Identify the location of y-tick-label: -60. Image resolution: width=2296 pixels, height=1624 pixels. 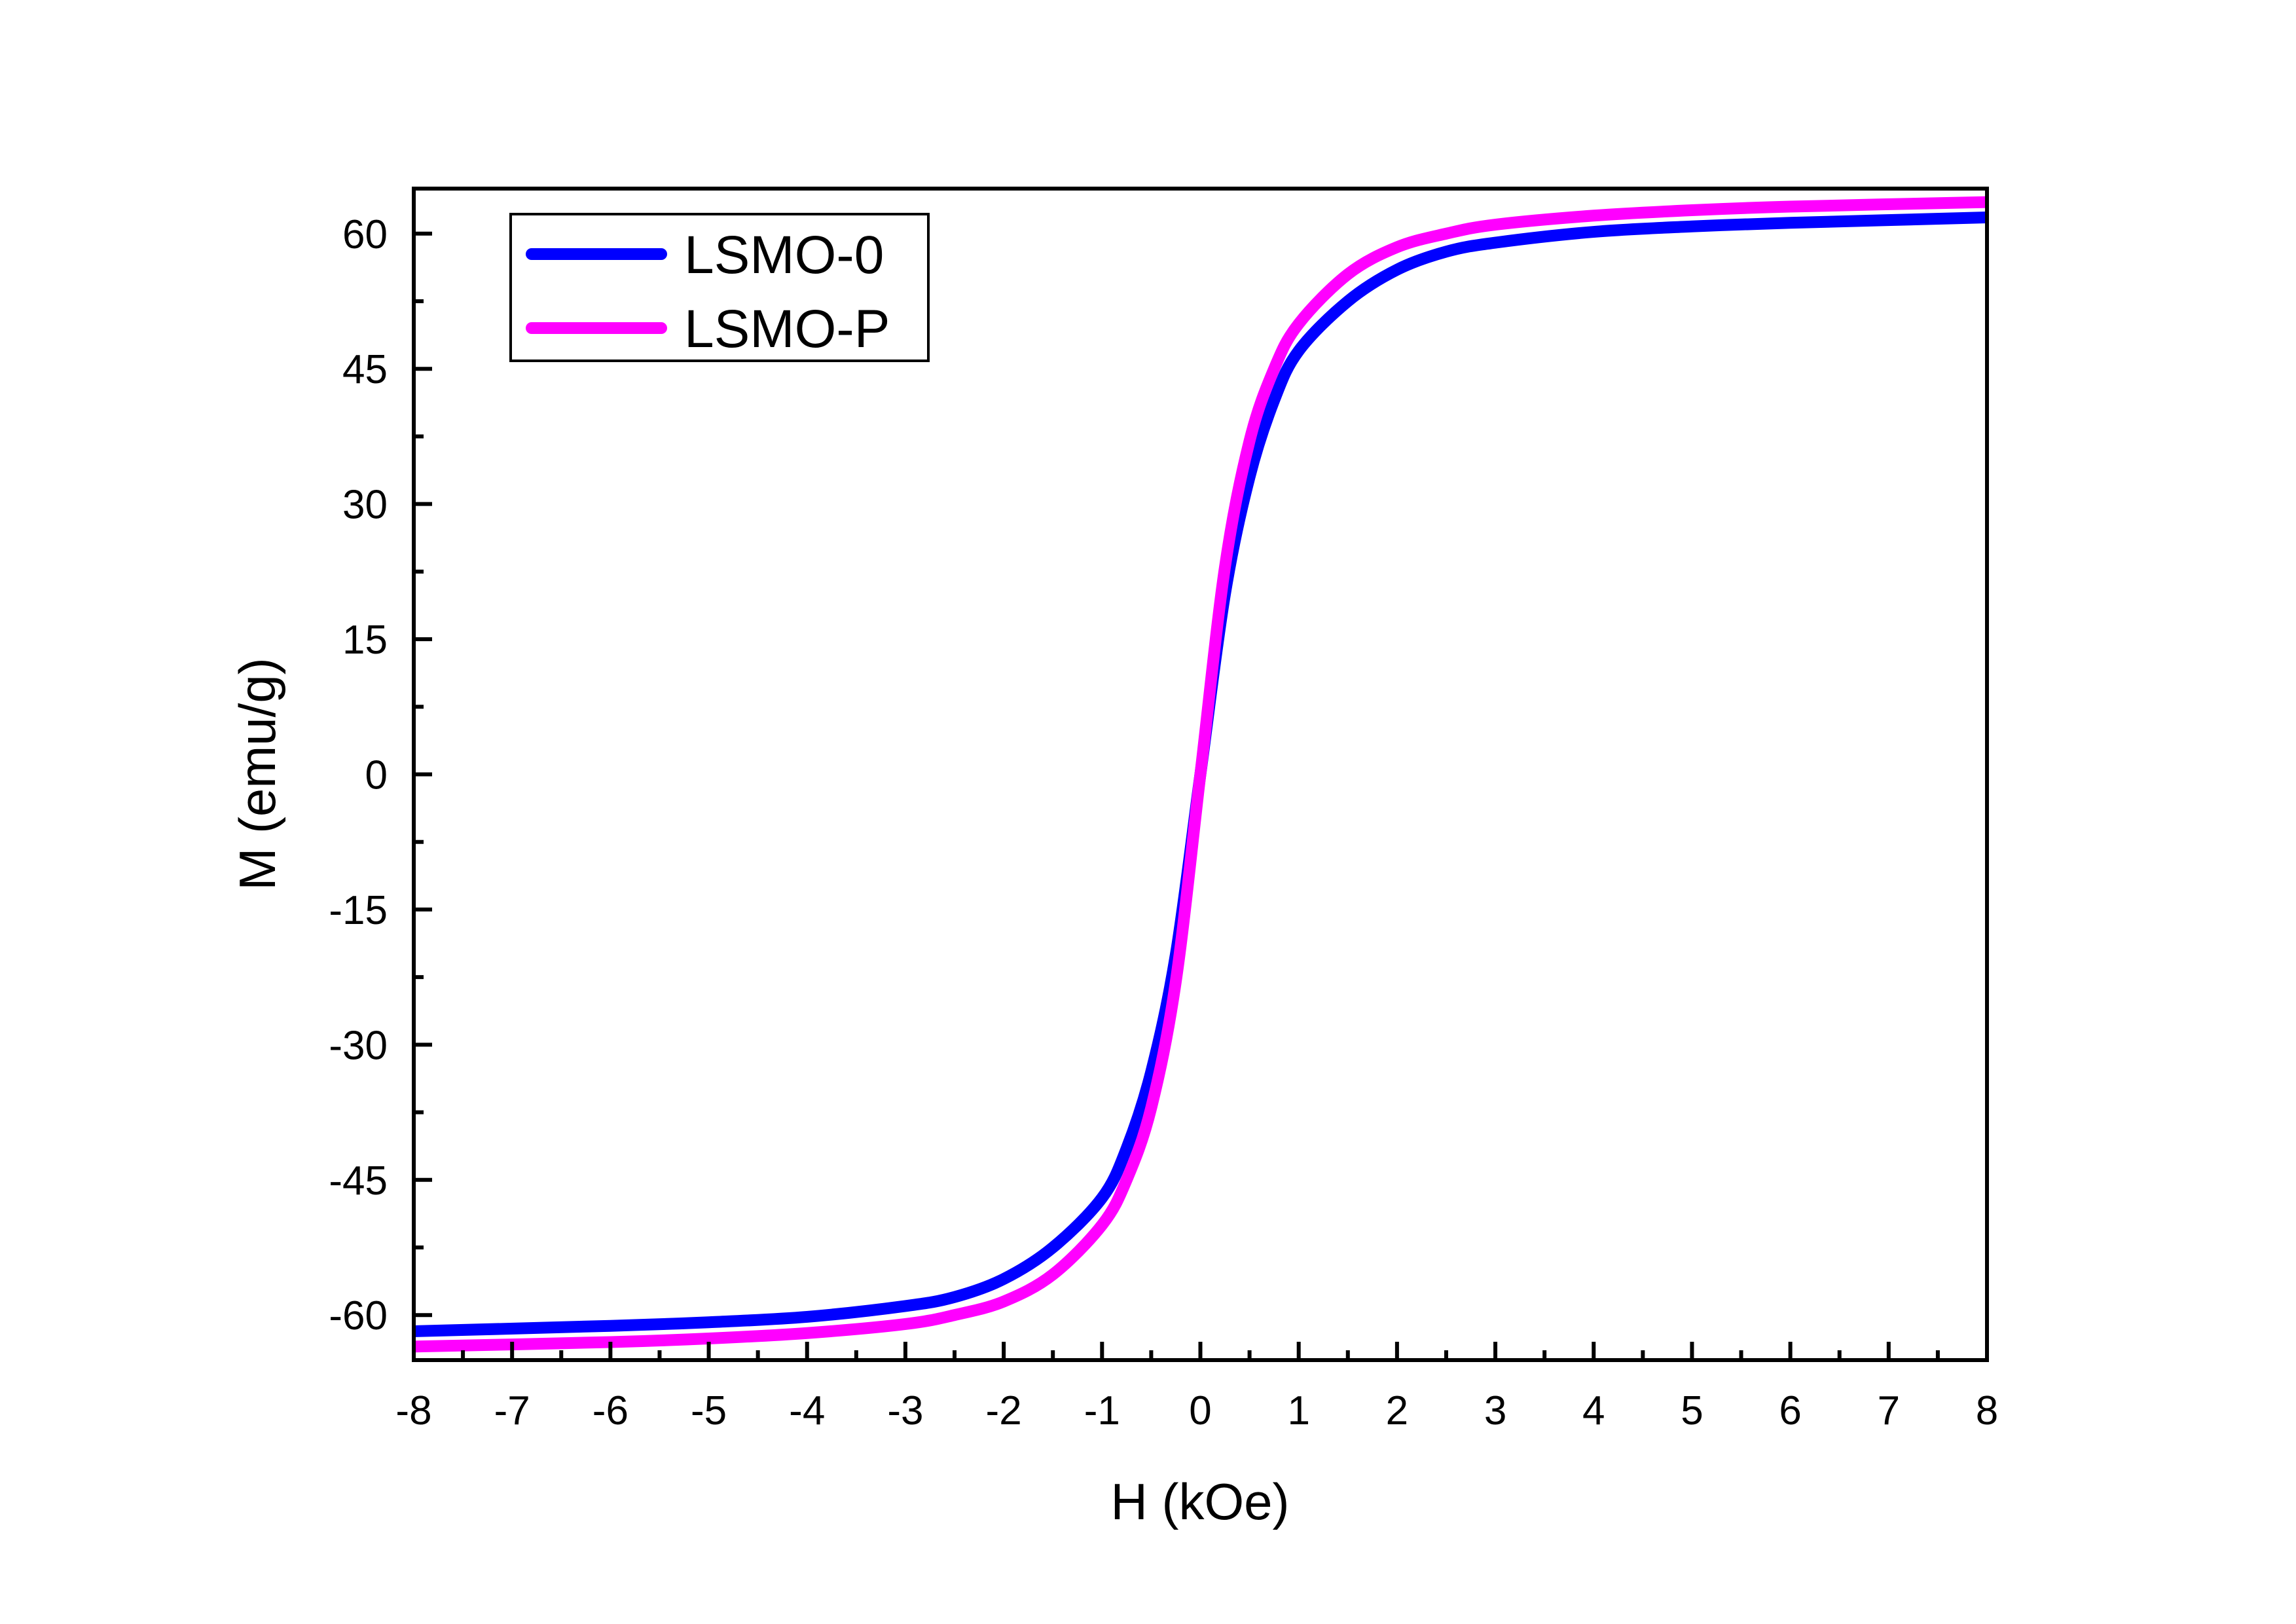
(358, 1315).